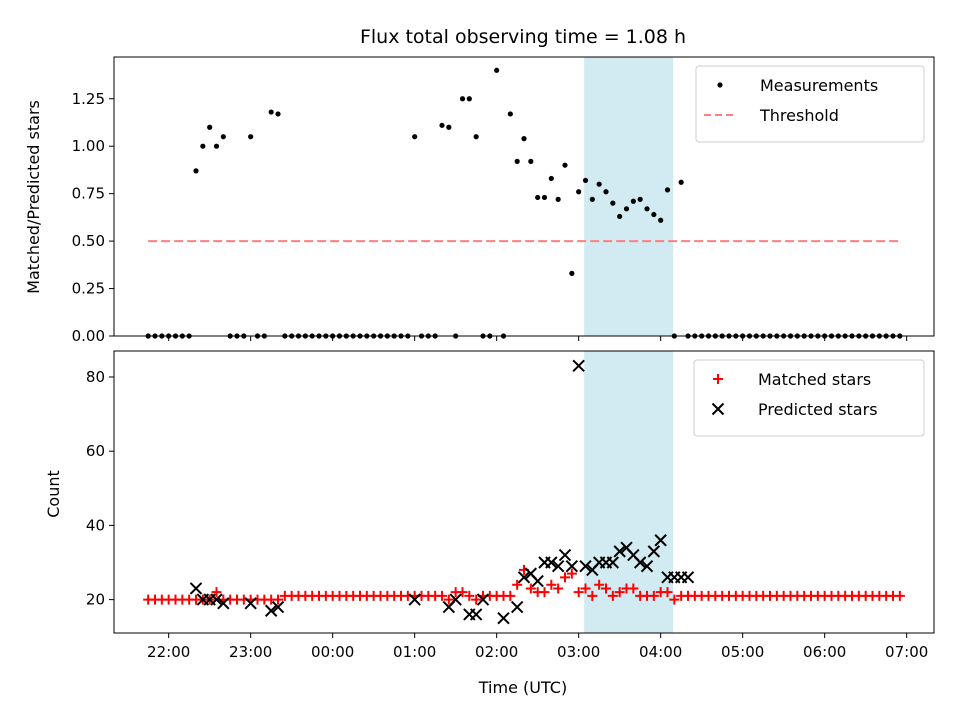 Image resolution: width=960 pixels, height=720 pixels. I want to click on y-tick-label: 60, so click(95, 451).